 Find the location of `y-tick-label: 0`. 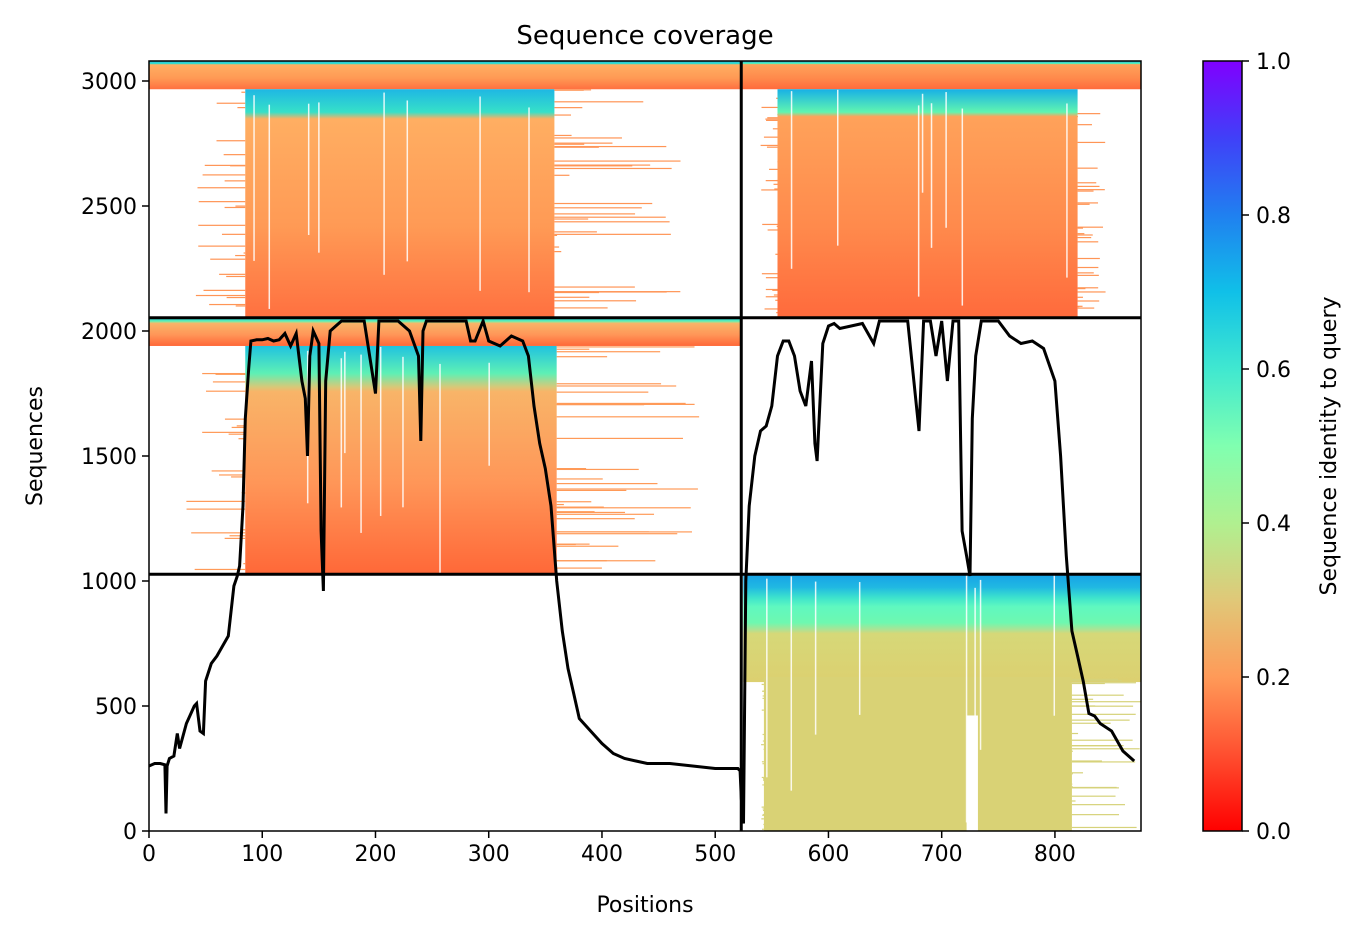

y-tick-label: 0 is located at coordinates (130, 832).